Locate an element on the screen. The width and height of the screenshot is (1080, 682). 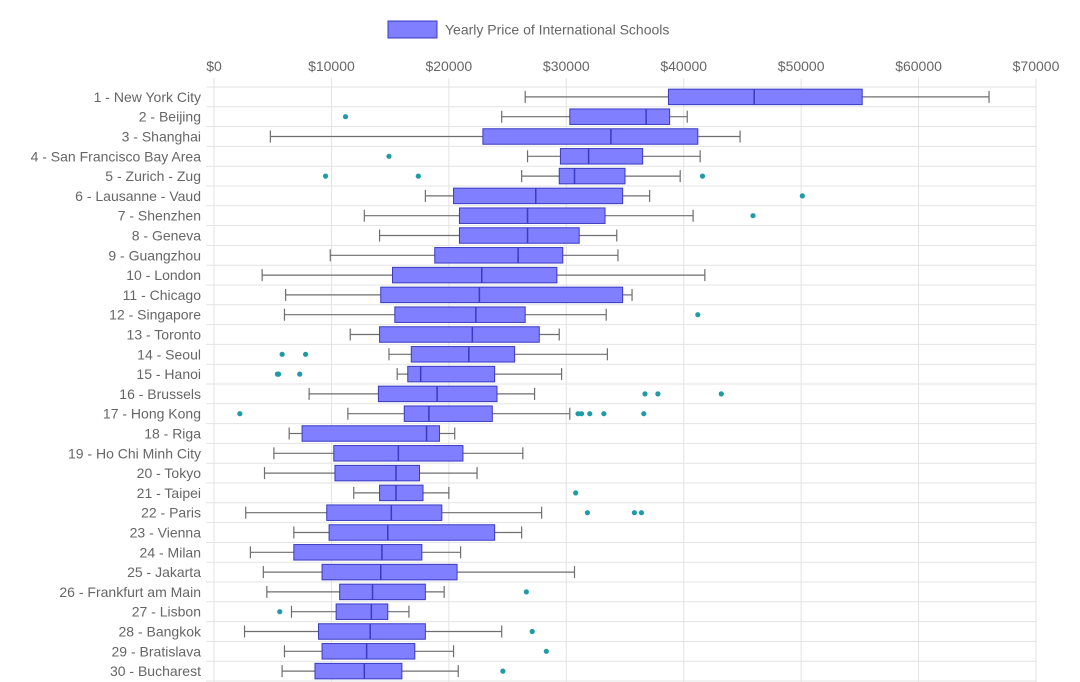
legend-swatch is located at coordinates (412, 29).